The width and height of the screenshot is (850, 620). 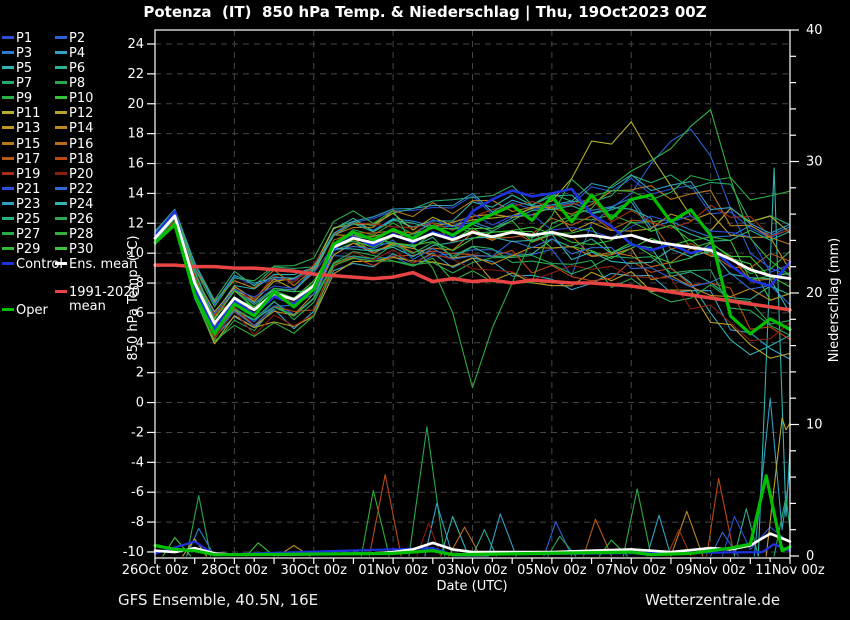 What do you see at coordinates (8, 264) in the screenshot?
I see `legend-item-control-swatch` at bounding box center [8, 264].